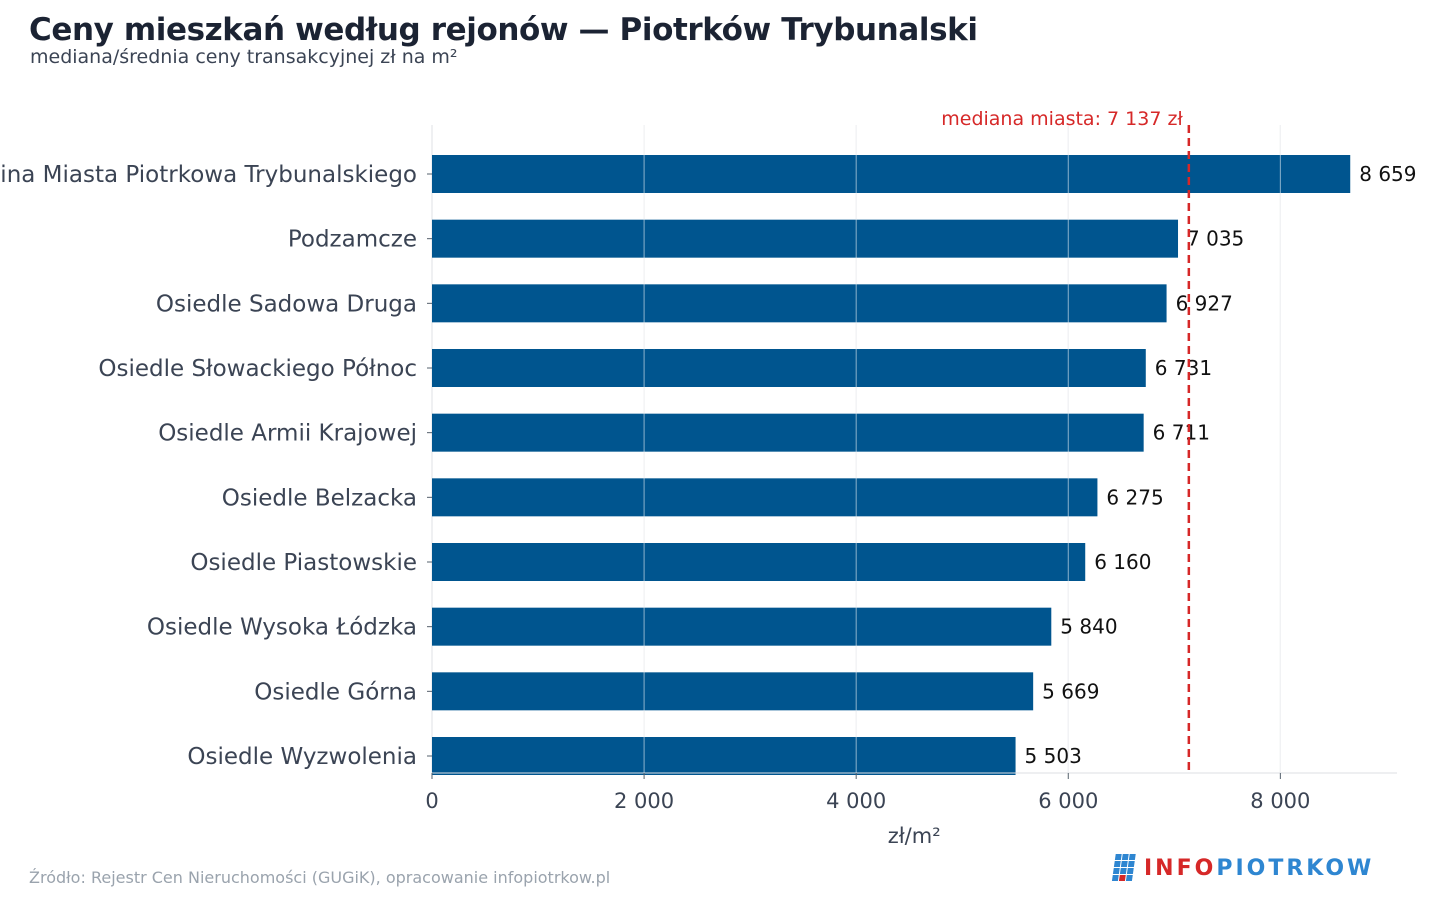 The image size is (1440, 900). Describe the element at coordinates (1295, 868) in the screenshot. I see `logo-text-piotrkow: PIOTRKOW` at that location.